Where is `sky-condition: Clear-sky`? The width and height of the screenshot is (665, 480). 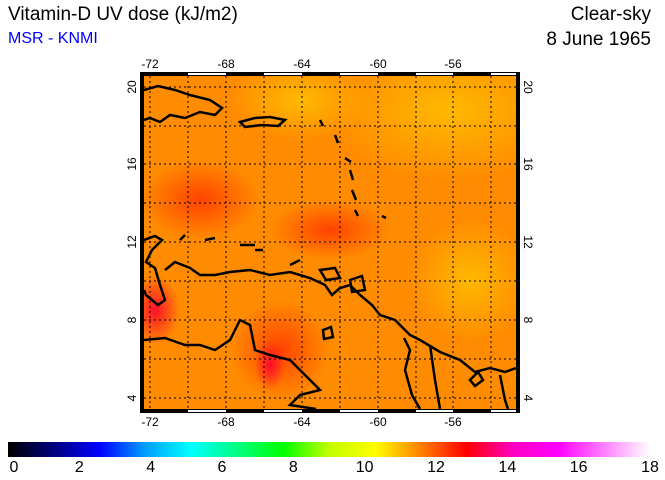
sky-condition: Clear-sky is located at coordinates (610, 14).